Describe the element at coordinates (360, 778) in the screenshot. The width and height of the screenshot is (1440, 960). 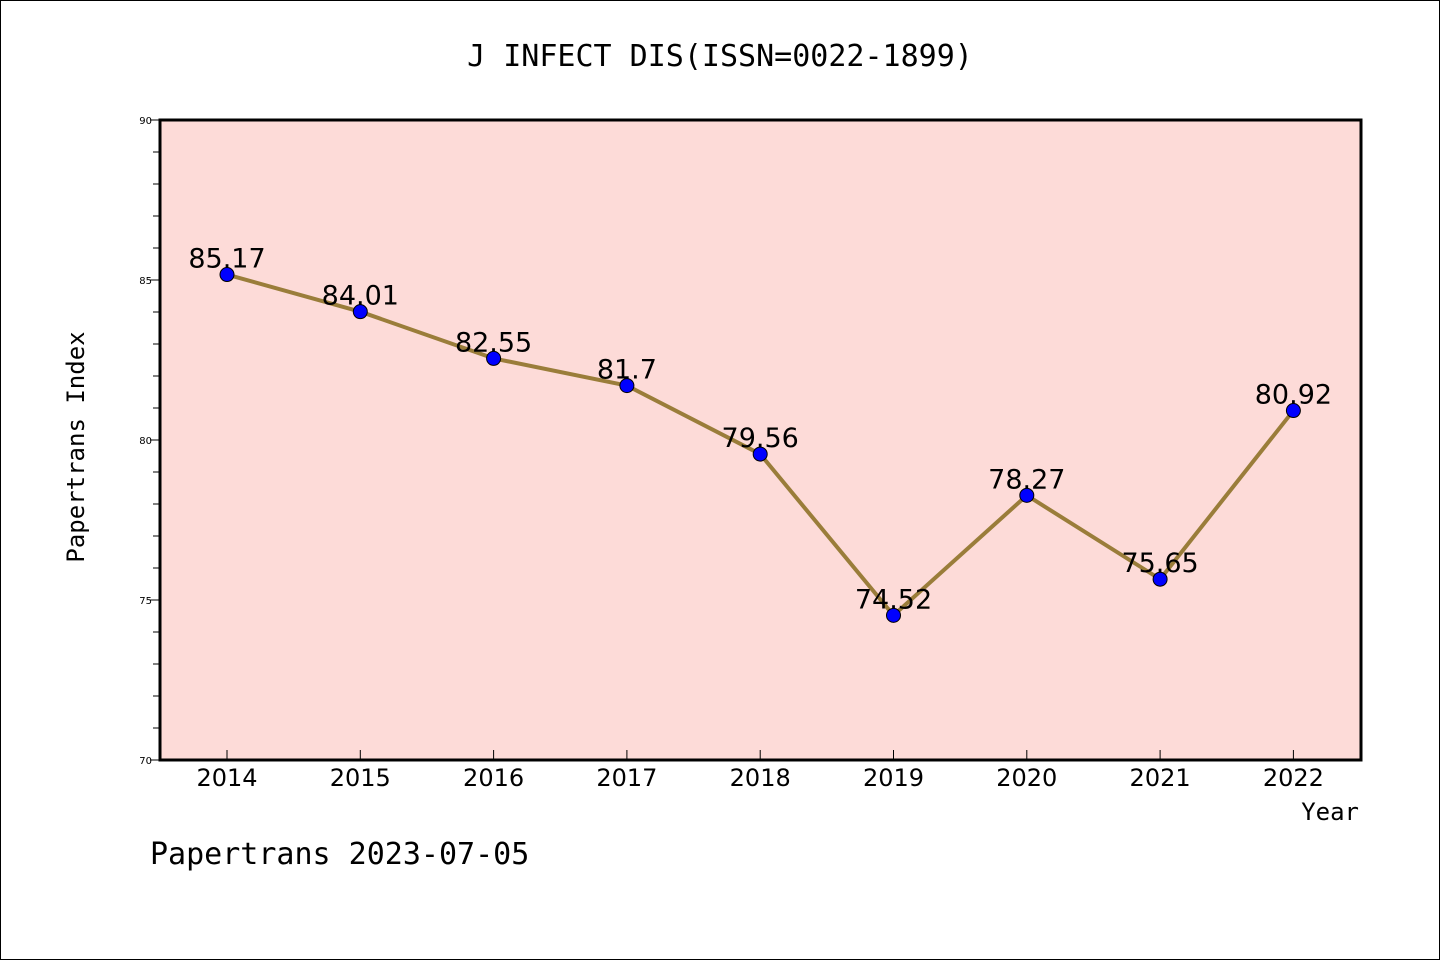
I see `x-tick-label: 2015` at that location.